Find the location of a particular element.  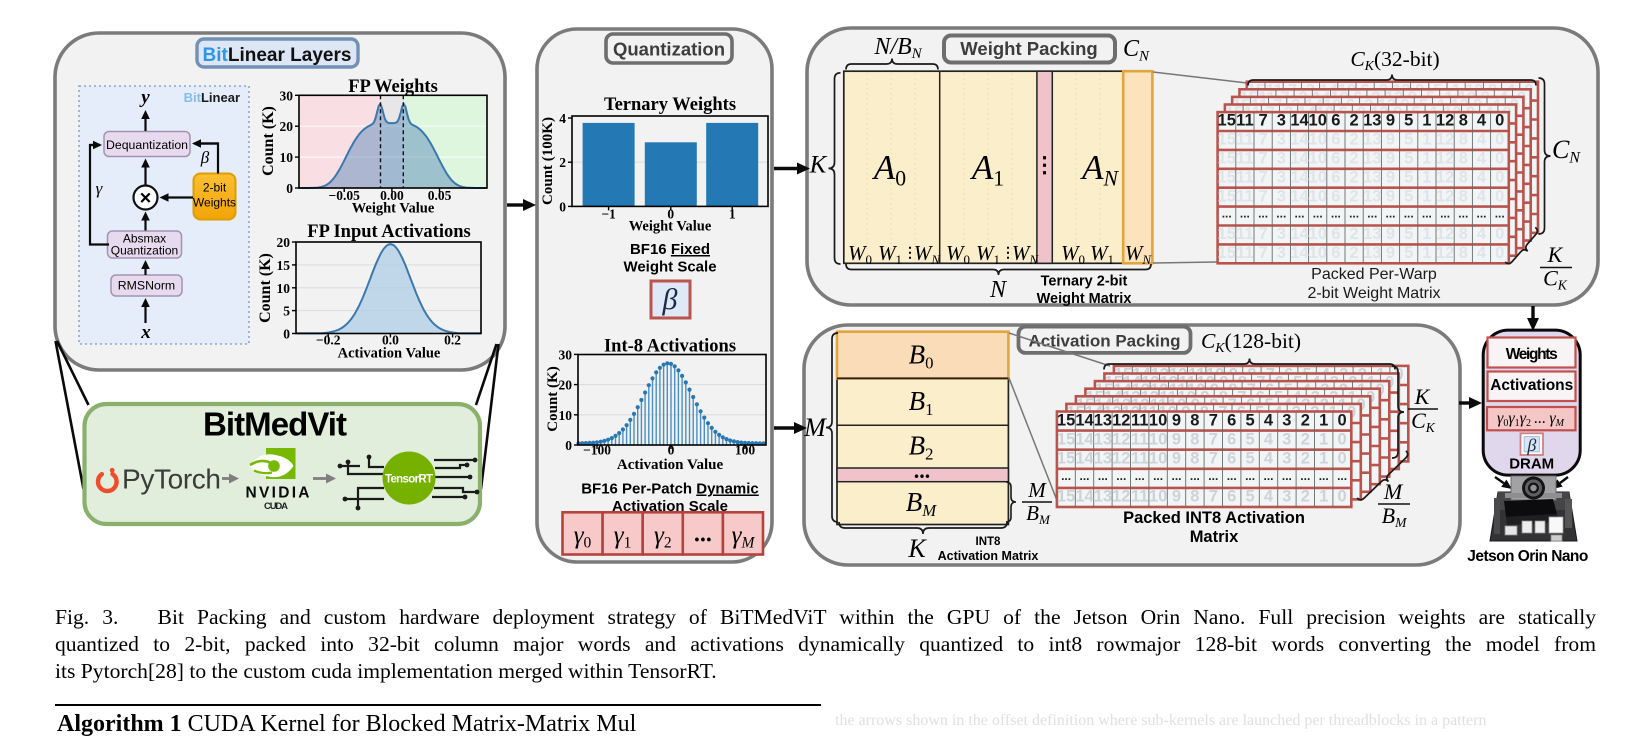

svg-text: RMSNorm is located at coordinates (146, 286).